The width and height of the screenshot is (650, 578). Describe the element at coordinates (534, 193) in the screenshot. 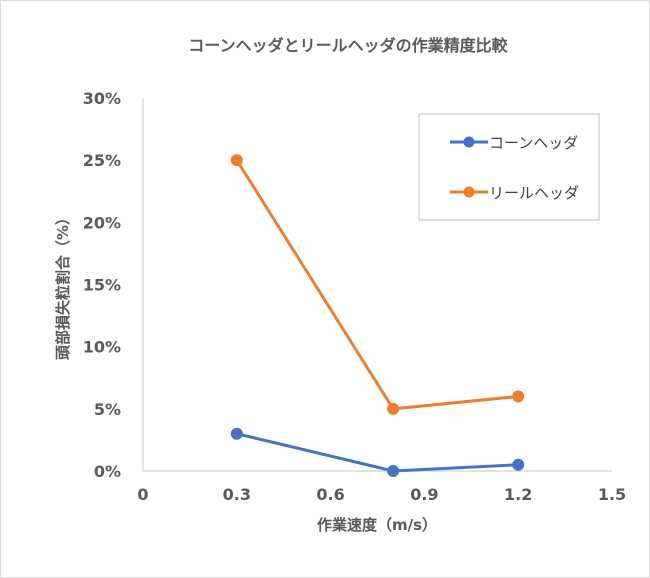

I see `legend-label: リールヘッダ` at that location.